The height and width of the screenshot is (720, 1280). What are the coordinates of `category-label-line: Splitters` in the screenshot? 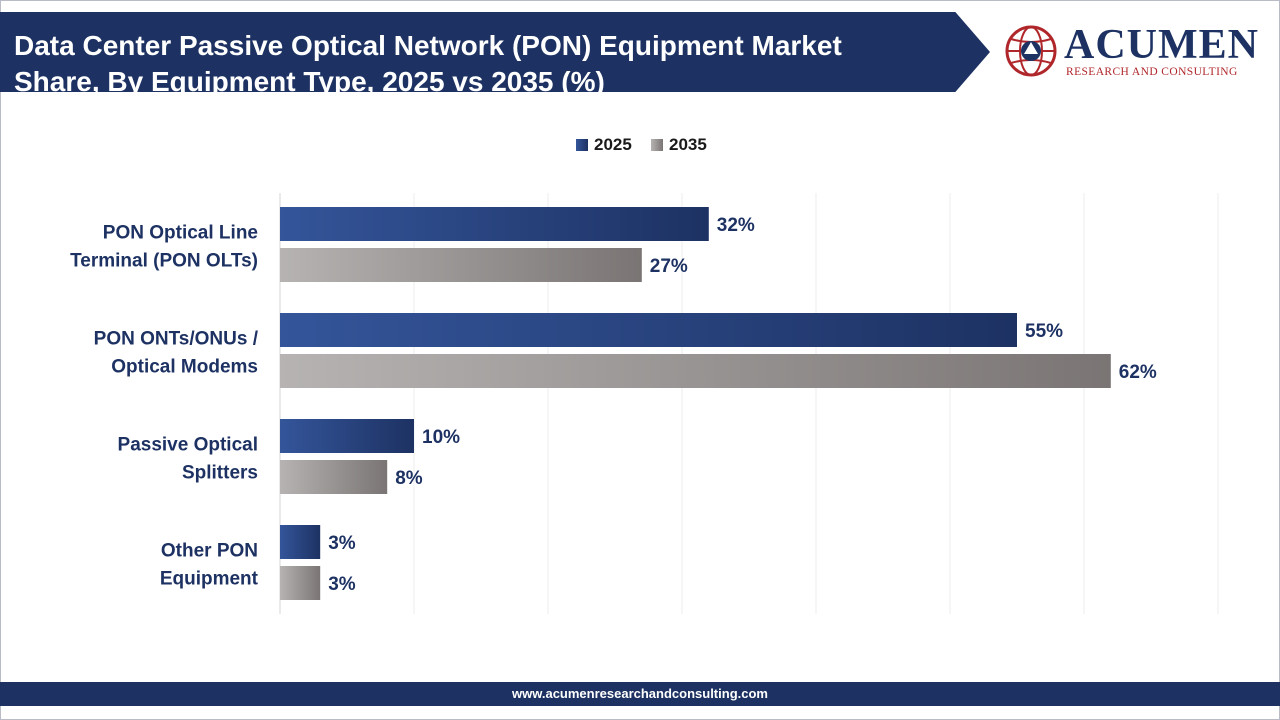 It's located at (220, 473).